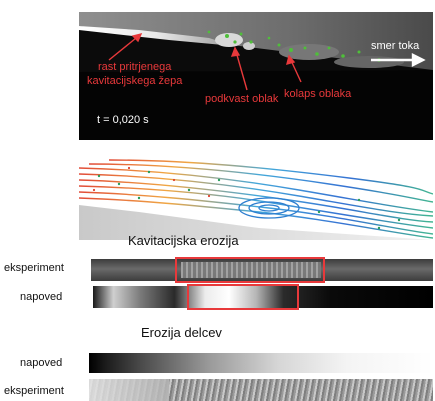 This screenshot has width=435, height=401. What do you see at coordinates (129, 390) in the screenshot?
I see `particle-experiment-shade` at bounding box center [129, 390].